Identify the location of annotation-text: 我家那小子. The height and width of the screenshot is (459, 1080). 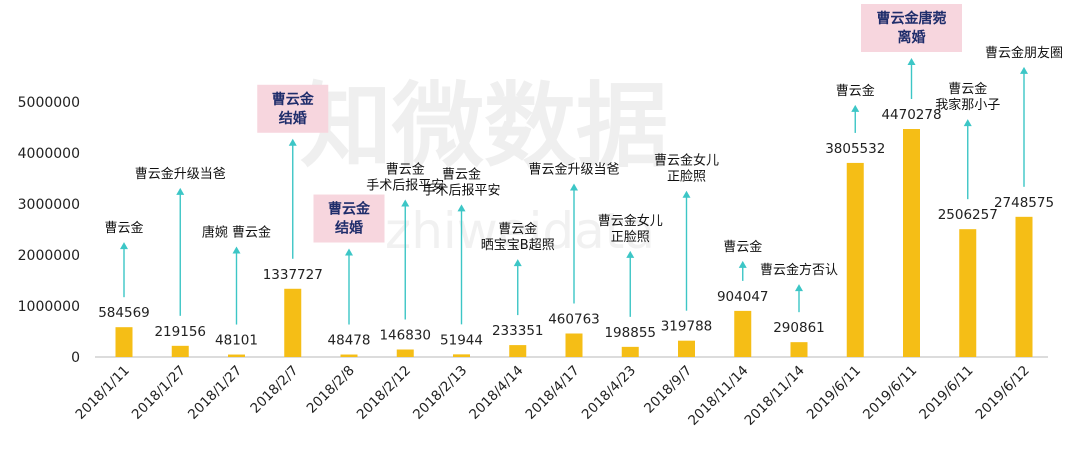
(967, 105).